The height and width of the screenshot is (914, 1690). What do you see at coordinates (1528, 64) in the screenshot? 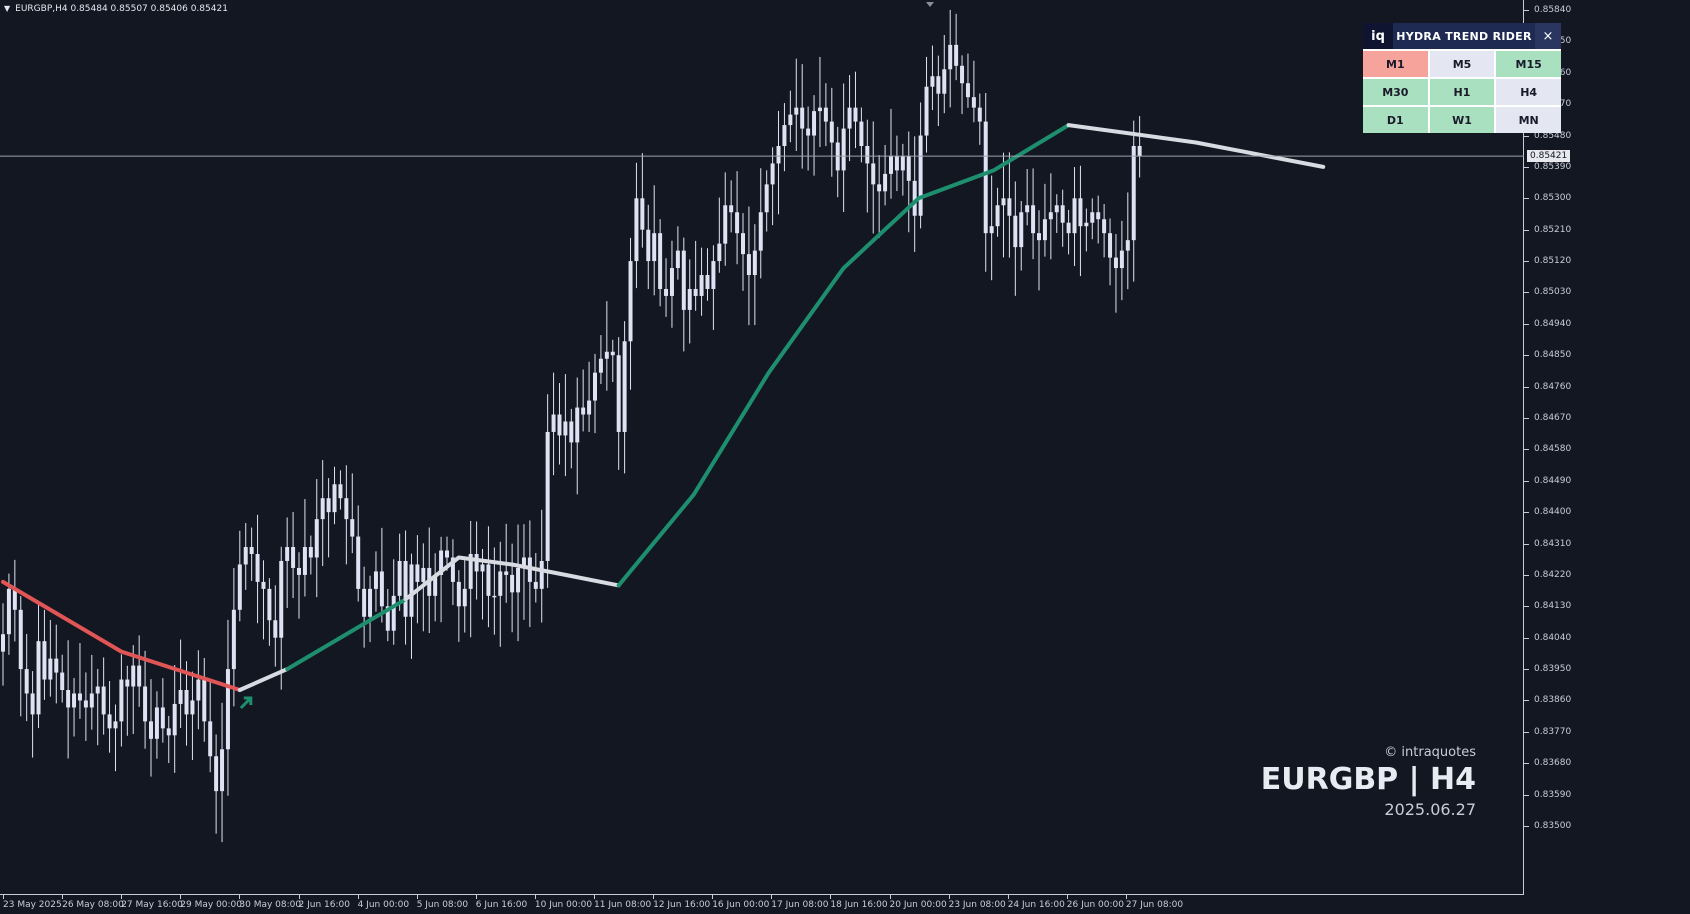
I see `timeframe-m15-button: M15` at bounding box center [1528, 64].